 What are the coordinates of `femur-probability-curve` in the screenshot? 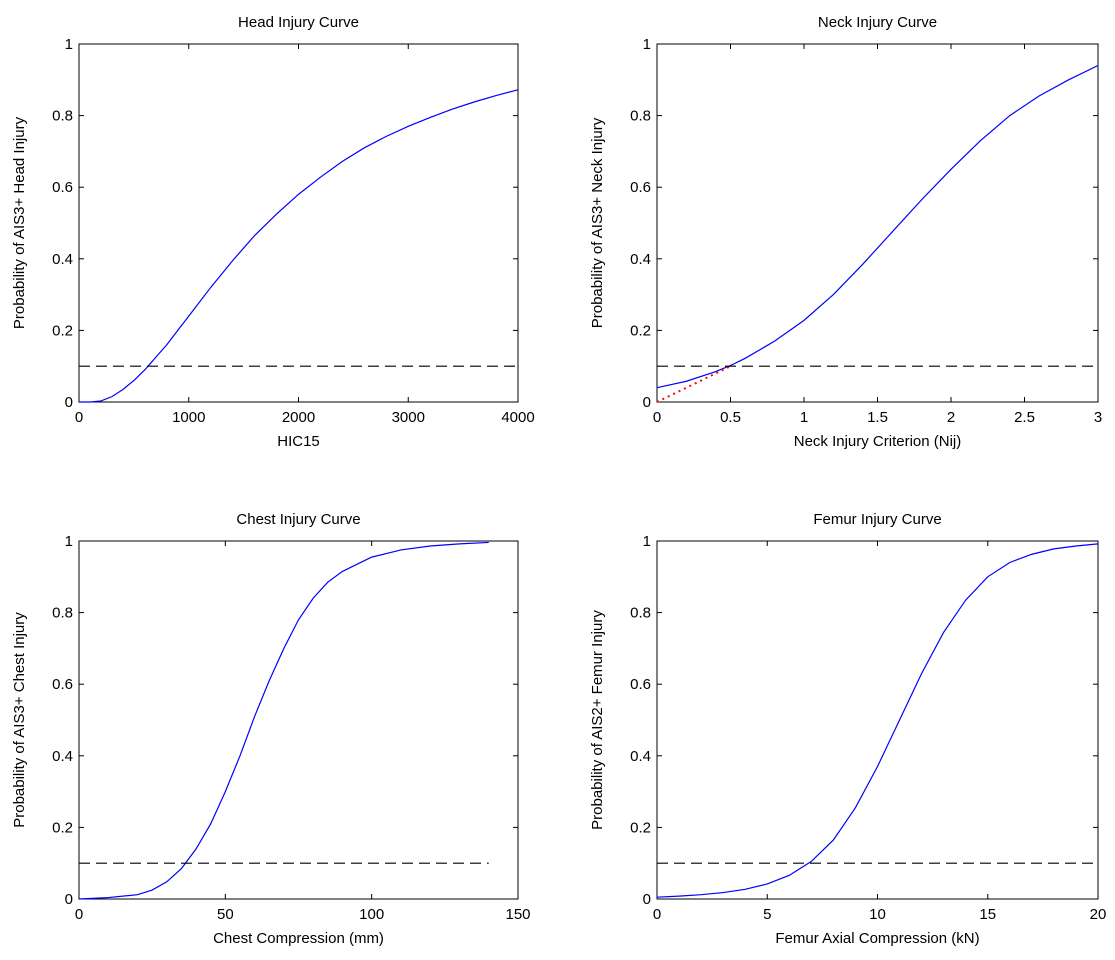 It's located at (877, 720).